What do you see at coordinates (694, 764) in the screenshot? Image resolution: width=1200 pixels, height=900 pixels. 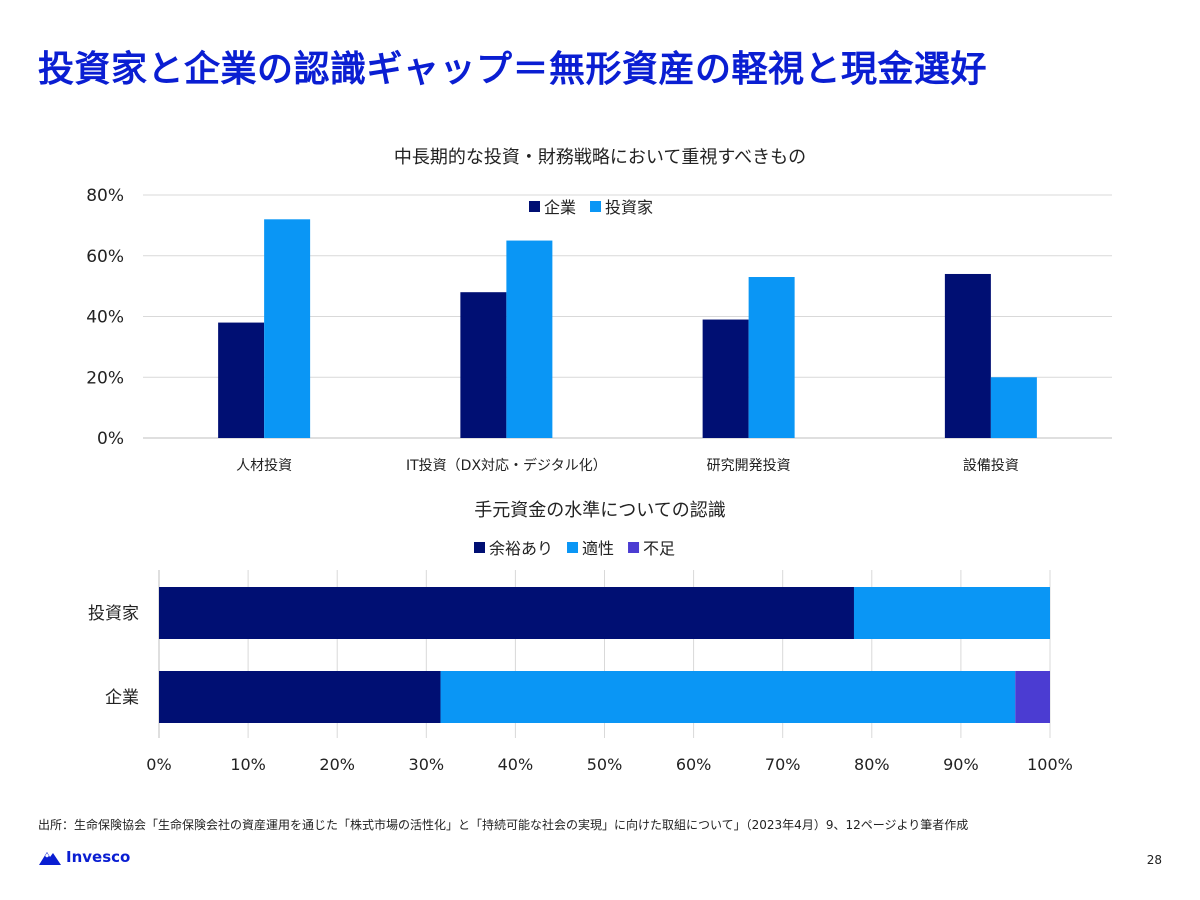 I see `chart2-x-tick: 60%` at bounding box center [694, 764].